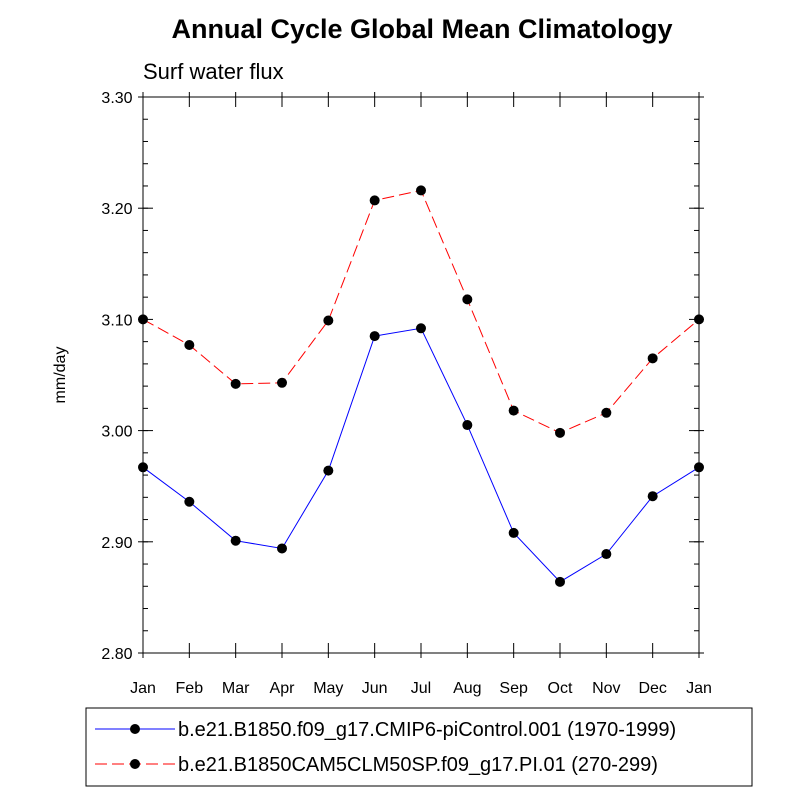  Describe the element at coordinates (375, 688) in the screenshot. I see `x-tick-label: Jun` at that location.